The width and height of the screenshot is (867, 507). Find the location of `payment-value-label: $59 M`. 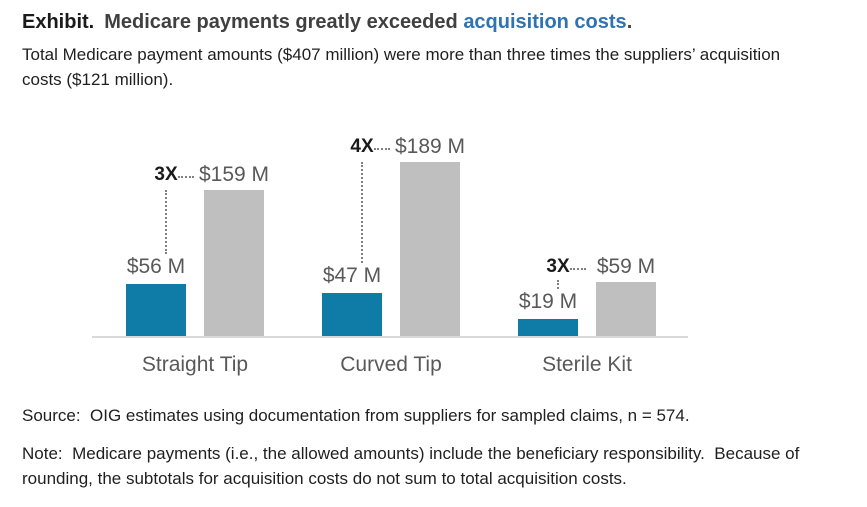

payment-value-label: $59 M is located at coordinates (626, 266).